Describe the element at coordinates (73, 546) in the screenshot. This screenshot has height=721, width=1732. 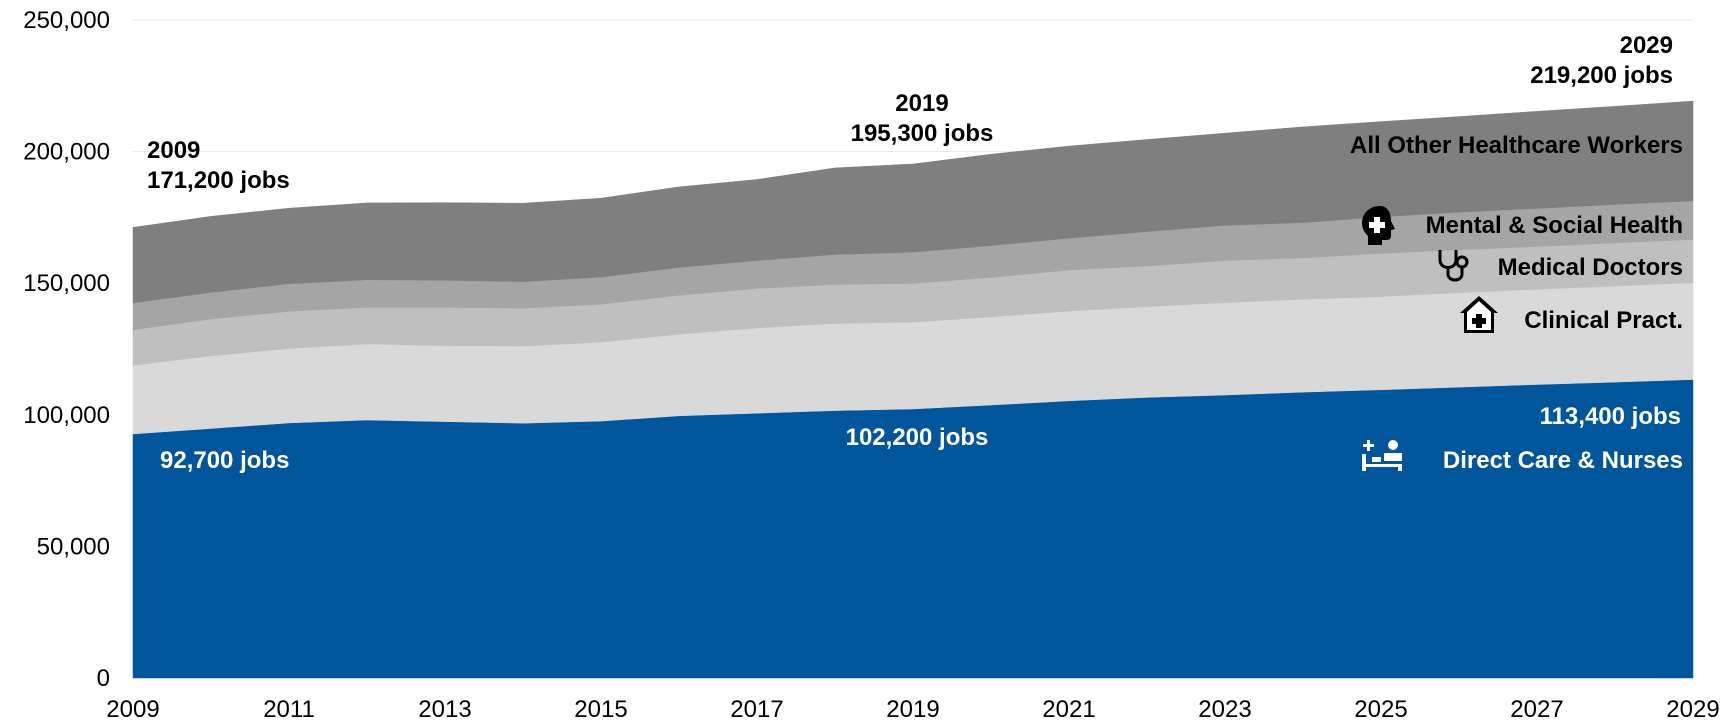
I see `y-tick-label-1: 50,000` at that location.